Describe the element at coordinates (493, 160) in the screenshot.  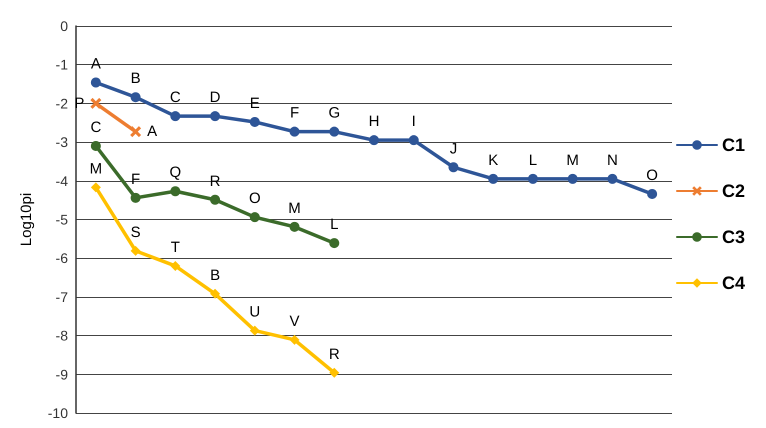
I see `data-label: K` at that location.